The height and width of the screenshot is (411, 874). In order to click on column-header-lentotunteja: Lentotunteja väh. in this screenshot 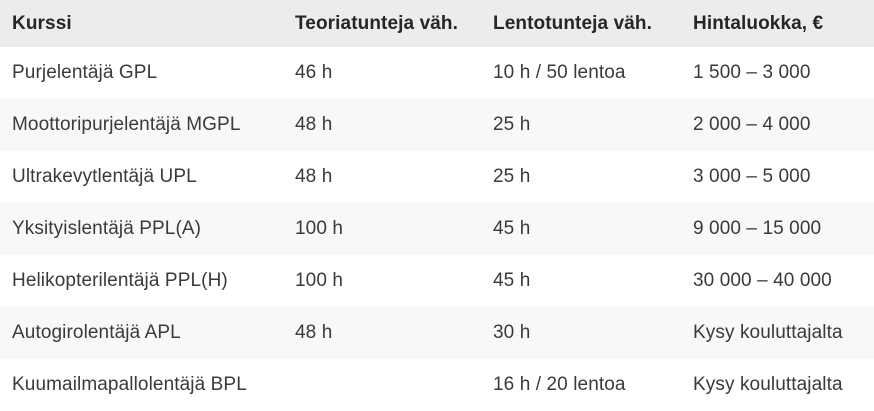, I will do `click(572, 23)`.